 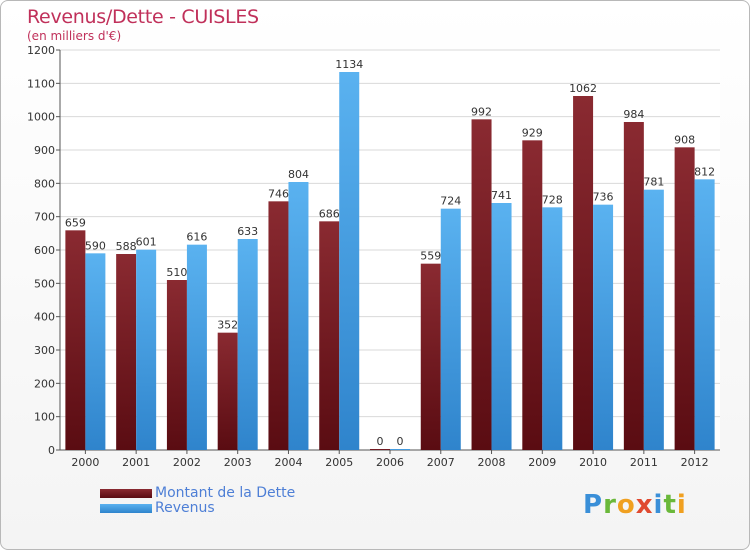 What do you see at coordinates (95, 245) in the screenshot?
I see `data-label-revenus-2000: 590` at bounding box center [95, 245].